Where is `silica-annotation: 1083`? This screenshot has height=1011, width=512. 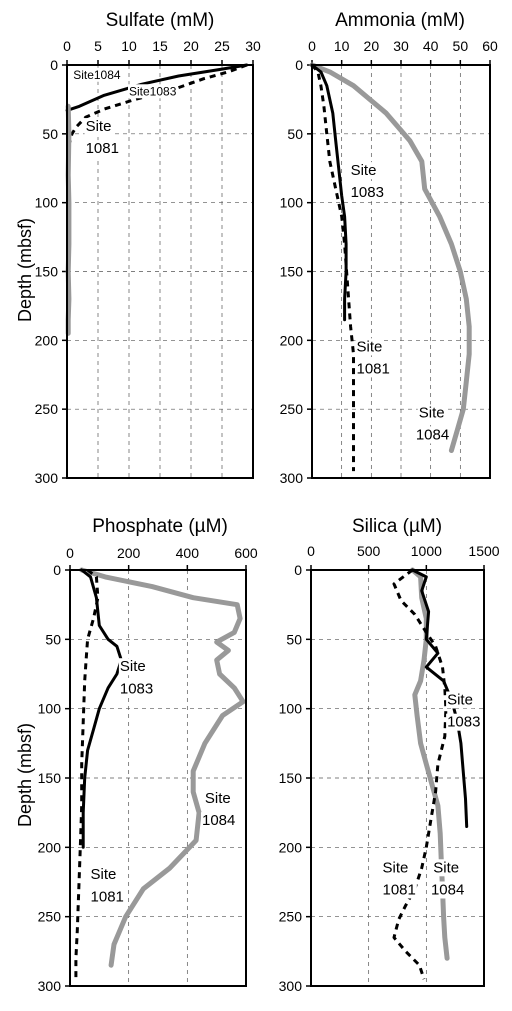
silica-annotation: 1083 is located at coordinates (463, 722).